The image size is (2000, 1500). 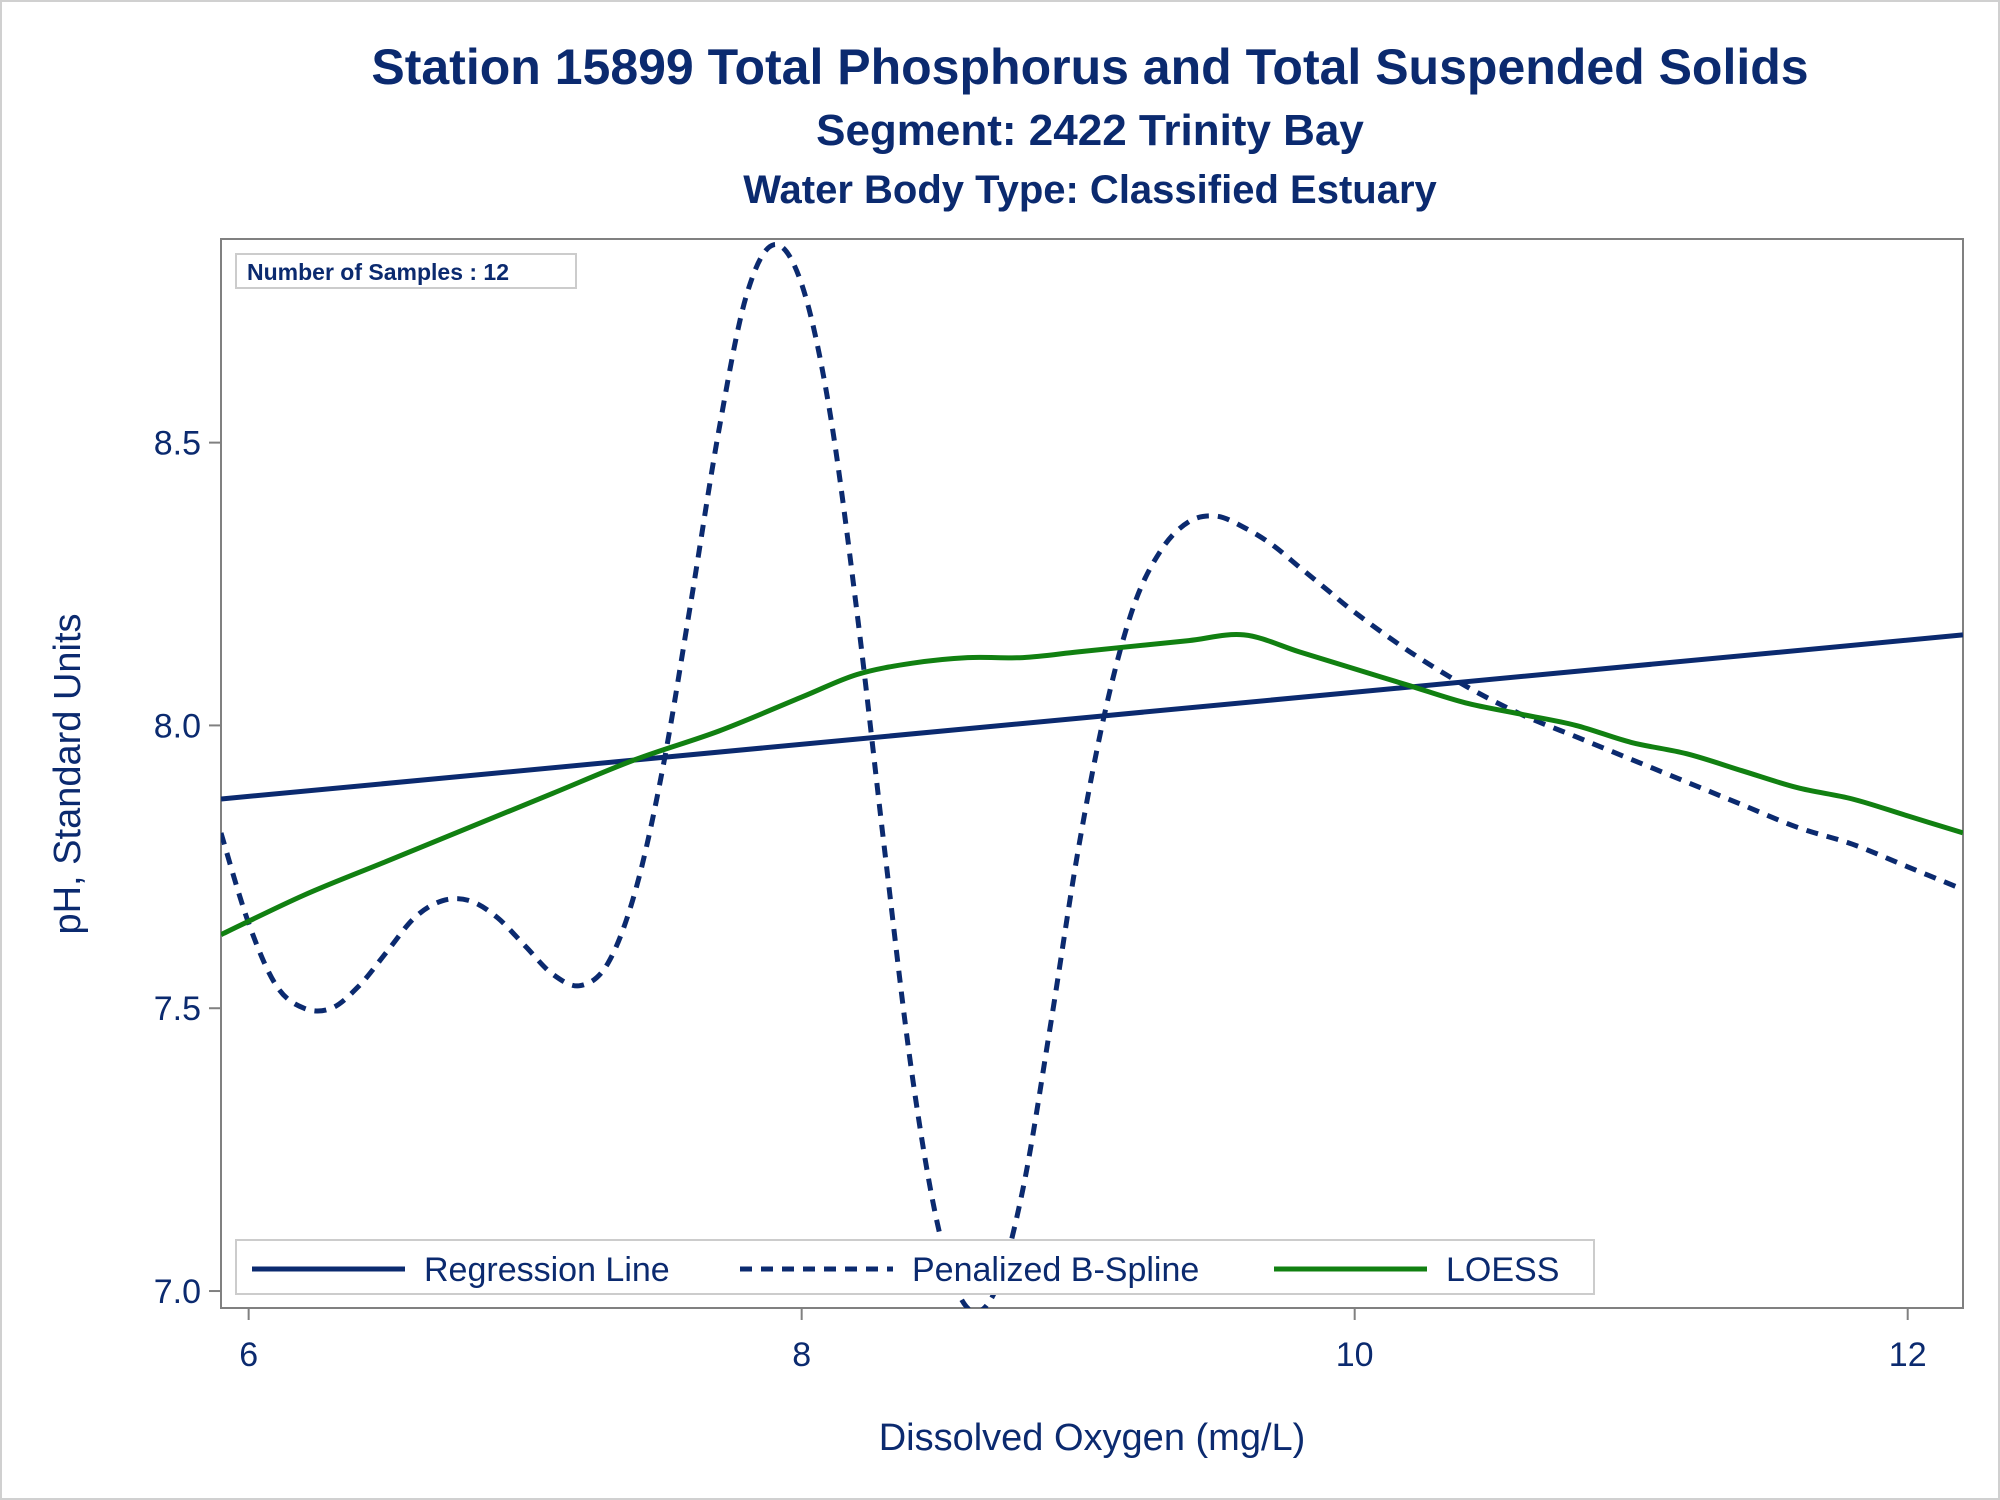 What do you see at coordinates (248, 1355) in the screenshot?
I see `x-tick-label: 6` at bounding box center [248, 1355].